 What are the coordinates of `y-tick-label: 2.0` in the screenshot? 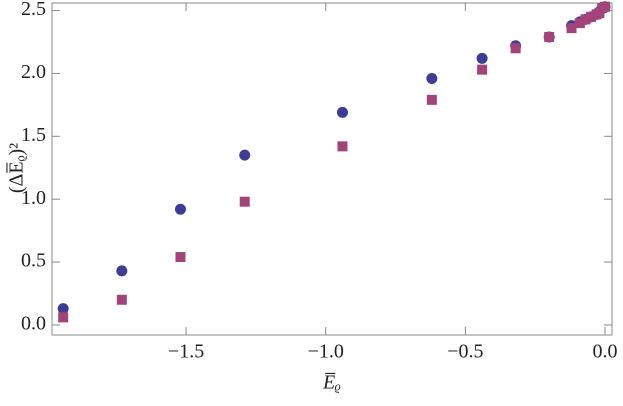 It's located at (33, 72).